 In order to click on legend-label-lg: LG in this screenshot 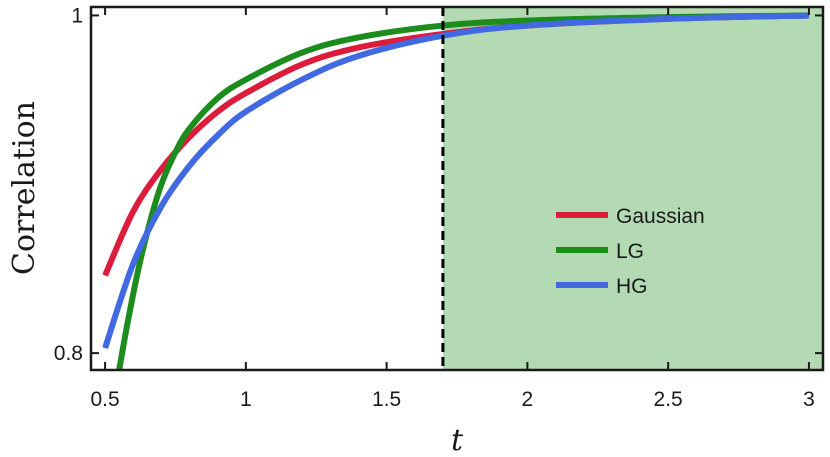, I will do `click(630, 251)`.